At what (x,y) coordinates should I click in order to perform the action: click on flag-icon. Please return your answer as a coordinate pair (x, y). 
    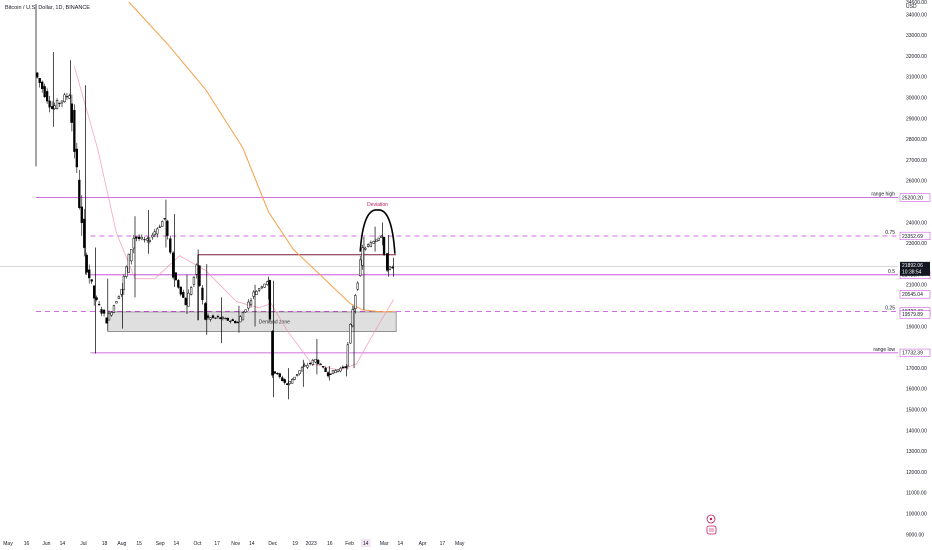
    Looking at the image, I should click on (711, 530).